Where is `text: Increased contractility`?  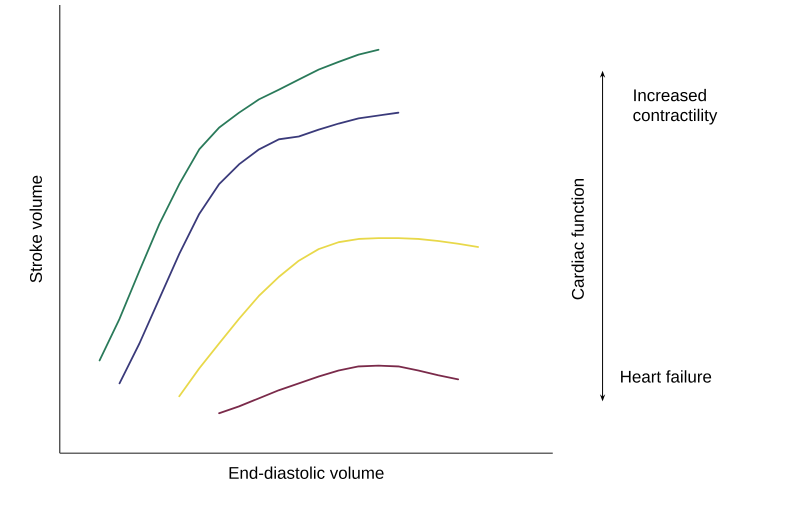
text: Increased contractility is located at coordinates (675, 106).